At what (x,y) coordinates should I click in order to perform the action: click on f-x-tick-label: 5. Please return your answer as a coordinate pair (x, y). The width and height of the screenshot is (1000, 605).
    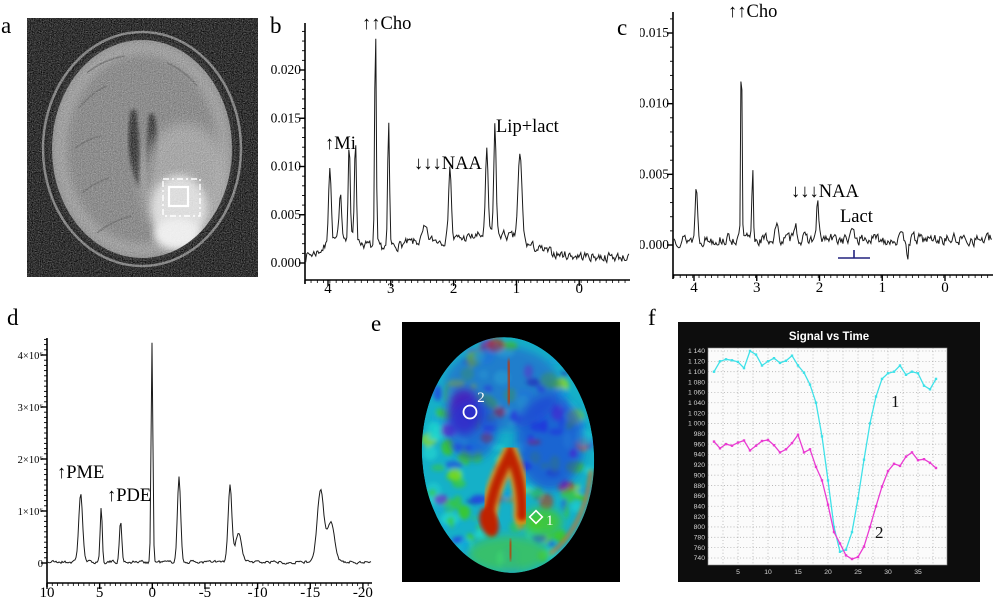
    Looking at the image, I should click on (738, 572).